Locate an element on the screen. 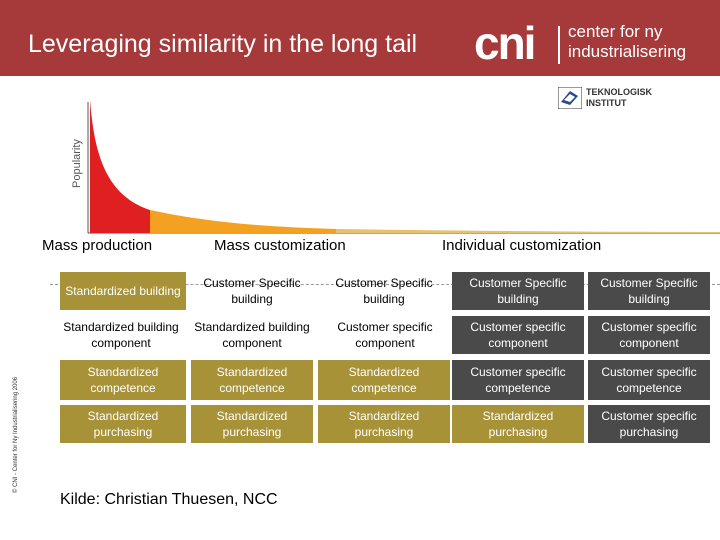  cell-r3-c0: Standardized purchasing is located at coordinates (123, 424).